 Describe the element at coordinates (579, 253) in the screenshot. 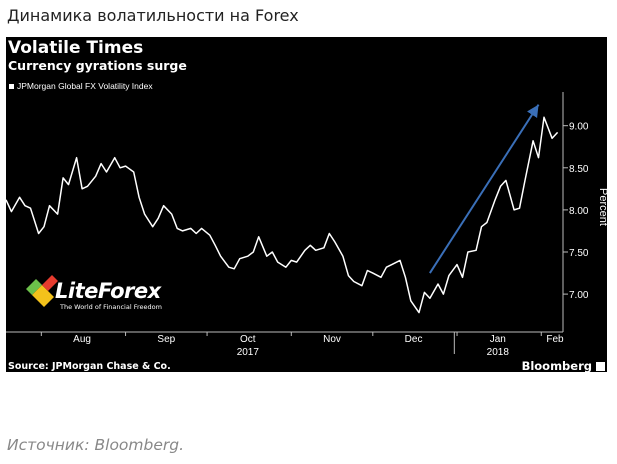

I see `y-tick-label: 7.50` at that location.